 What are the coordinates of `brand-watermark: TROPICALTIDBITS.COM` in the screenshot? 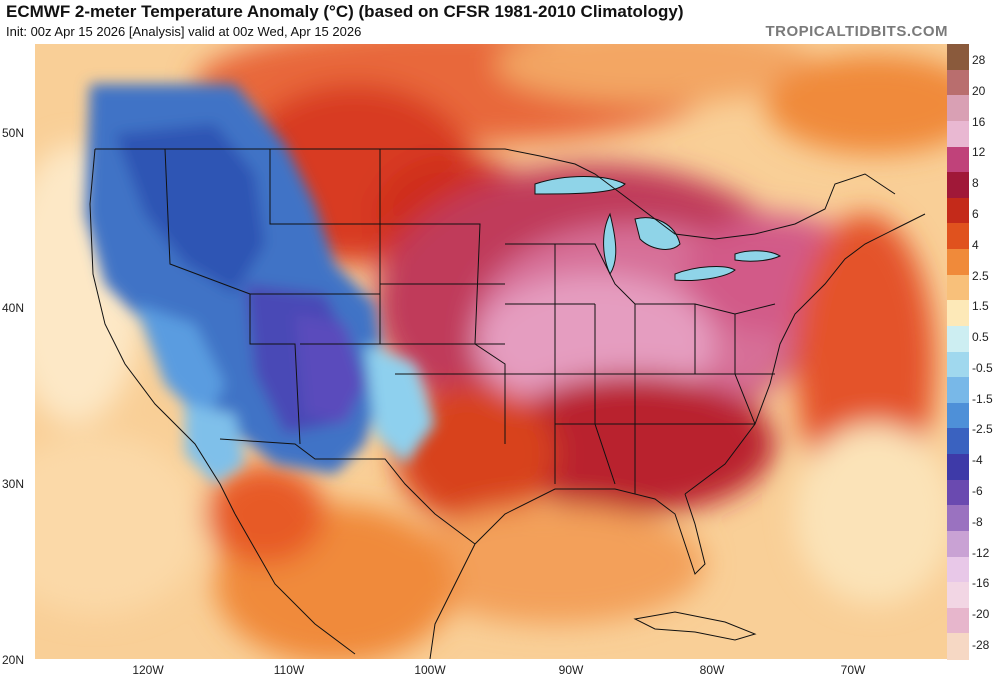 It's located at (856, 31).